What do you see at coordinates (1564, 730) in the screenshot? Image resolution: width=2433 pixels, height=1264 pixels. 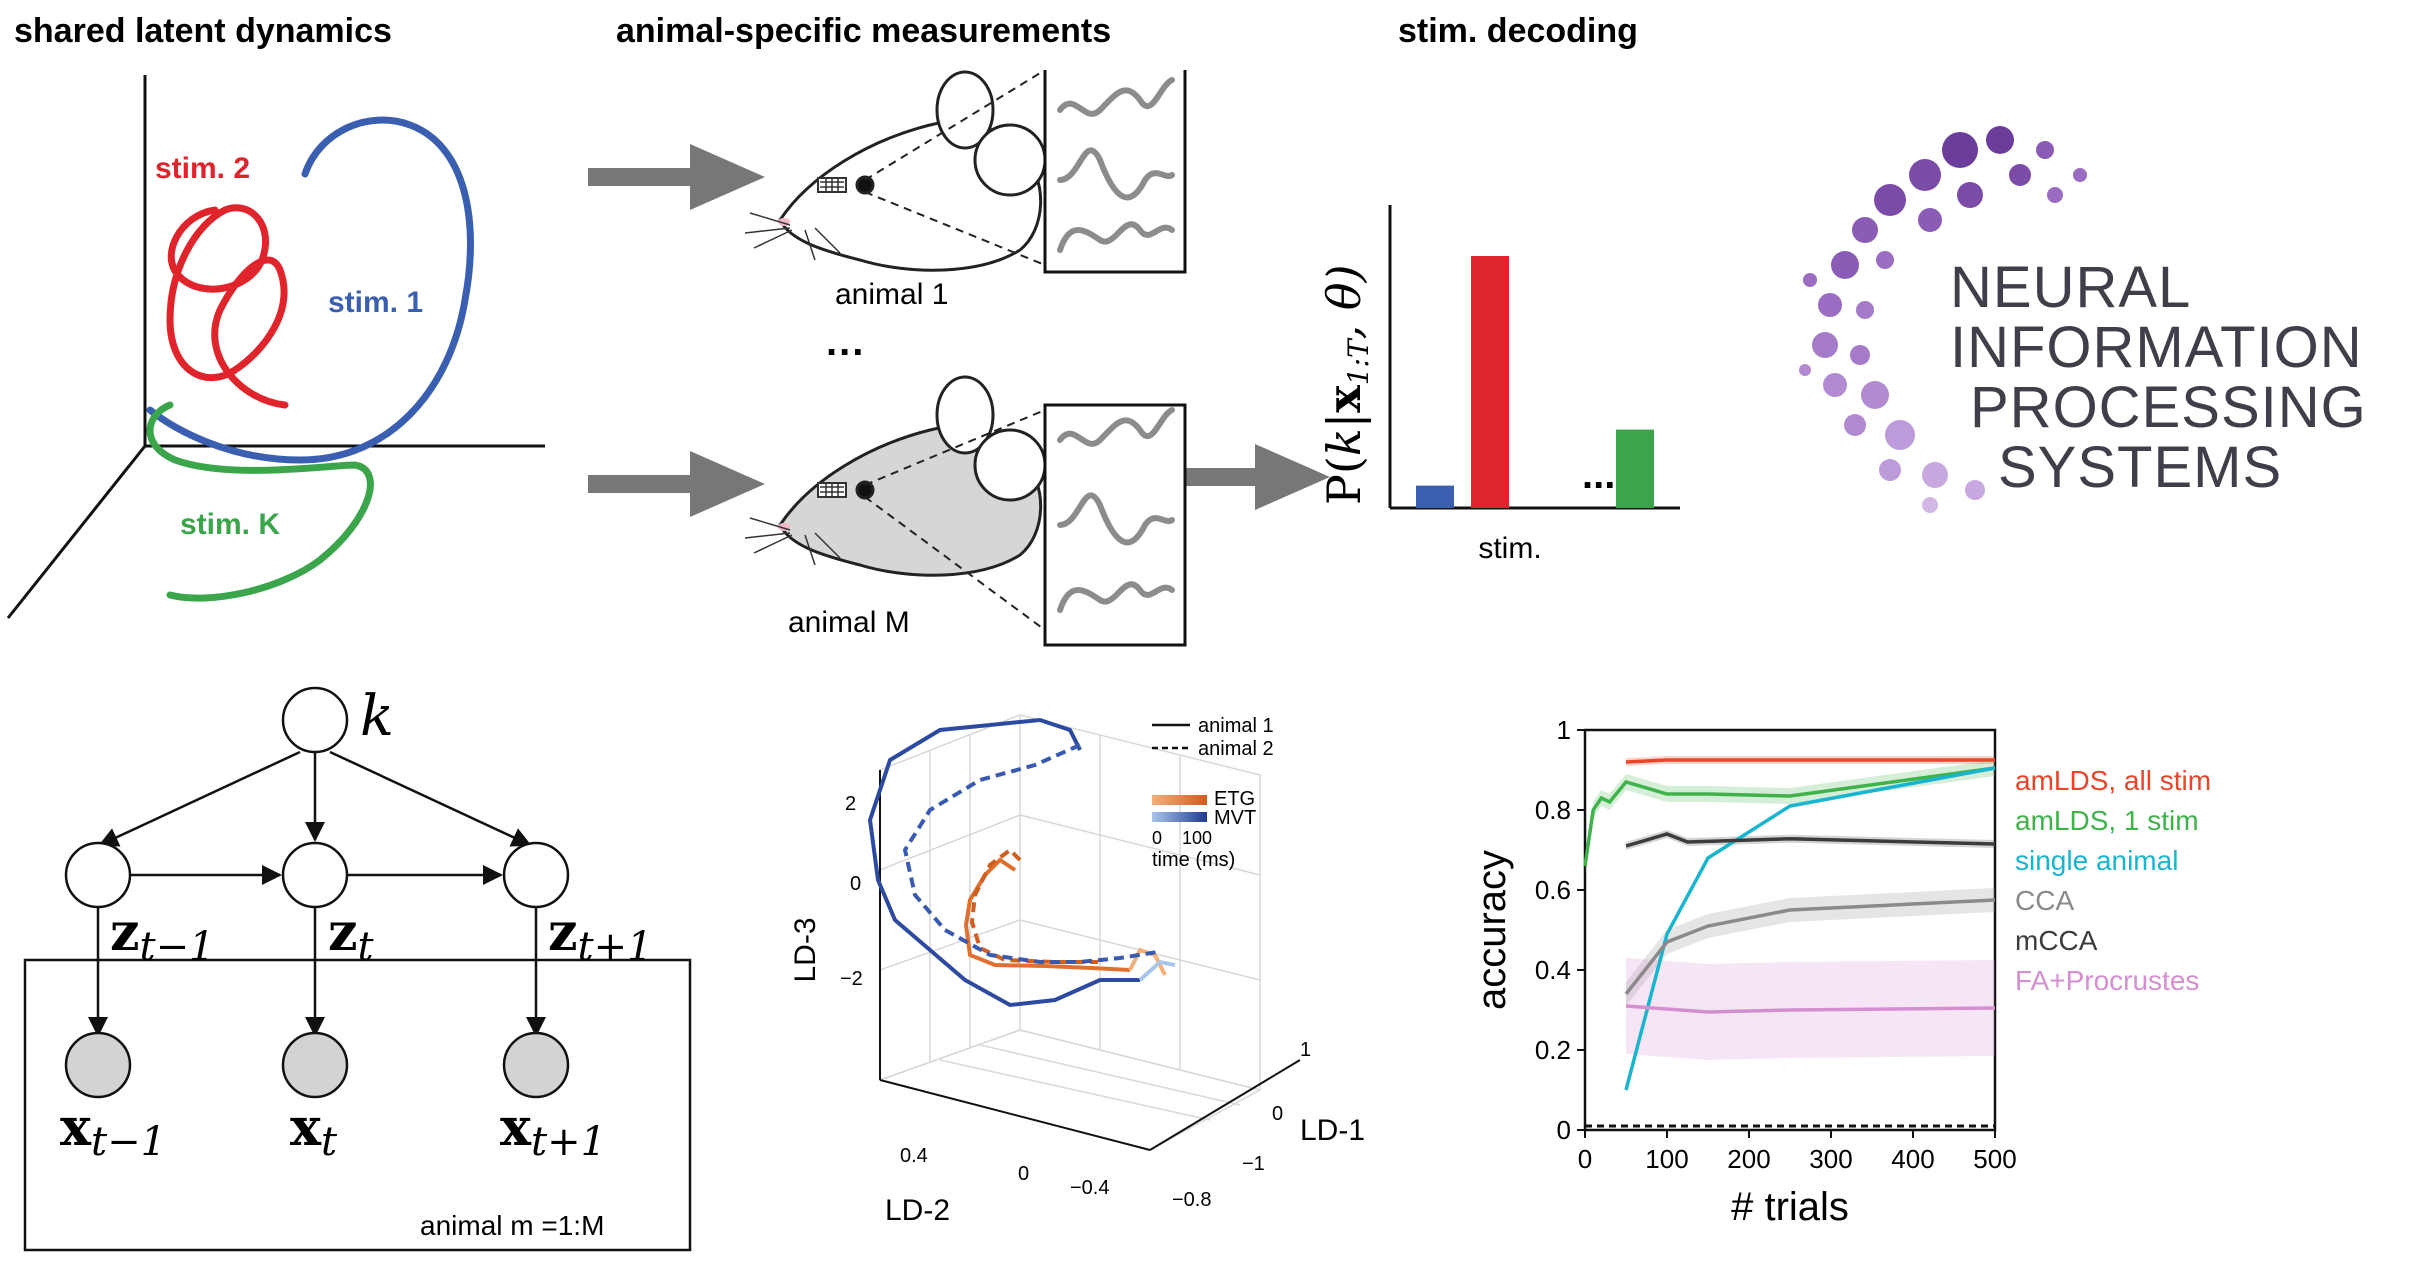 I see `y-tick-label: 1` at bounding box center [1564, 730].